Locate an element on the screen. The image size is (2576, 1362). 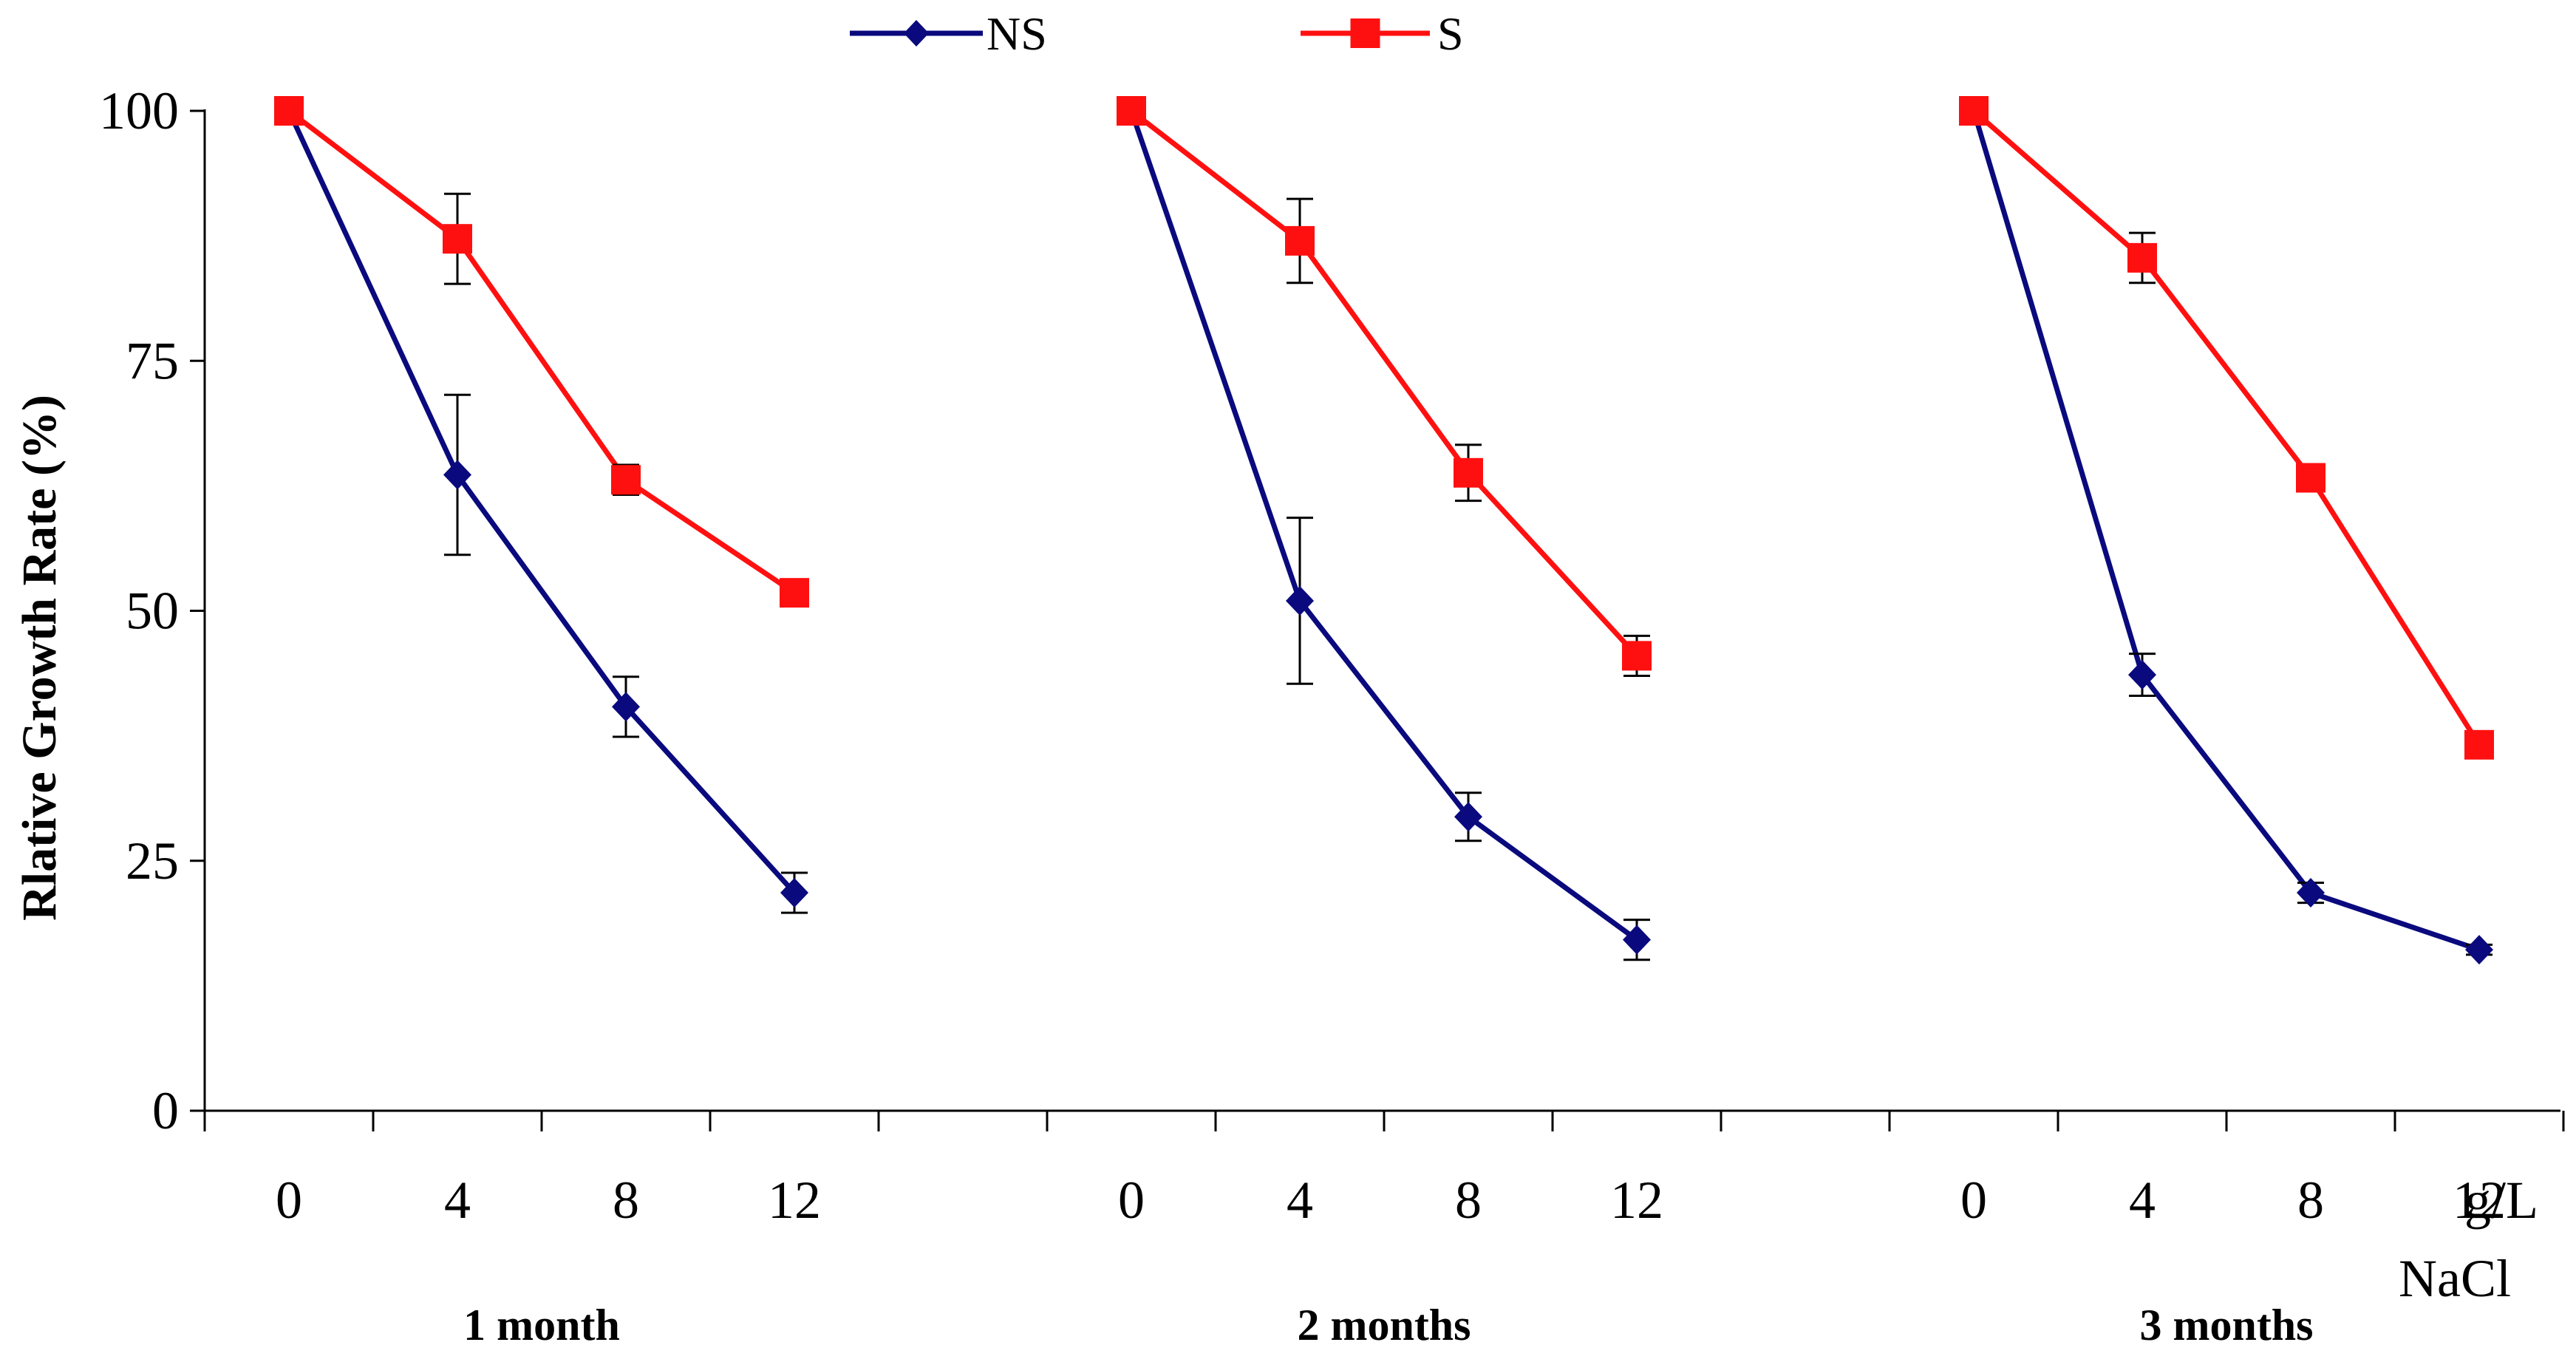
y-tick-label: 50 is located at coordinates (152, 611).